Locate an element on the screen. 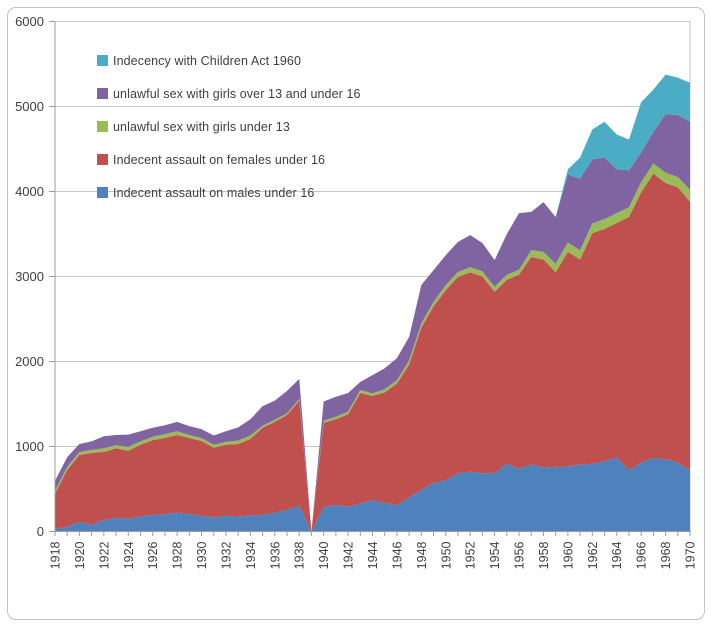  x-axis-label-1954: 1954 is located at coordinates (495, 555).